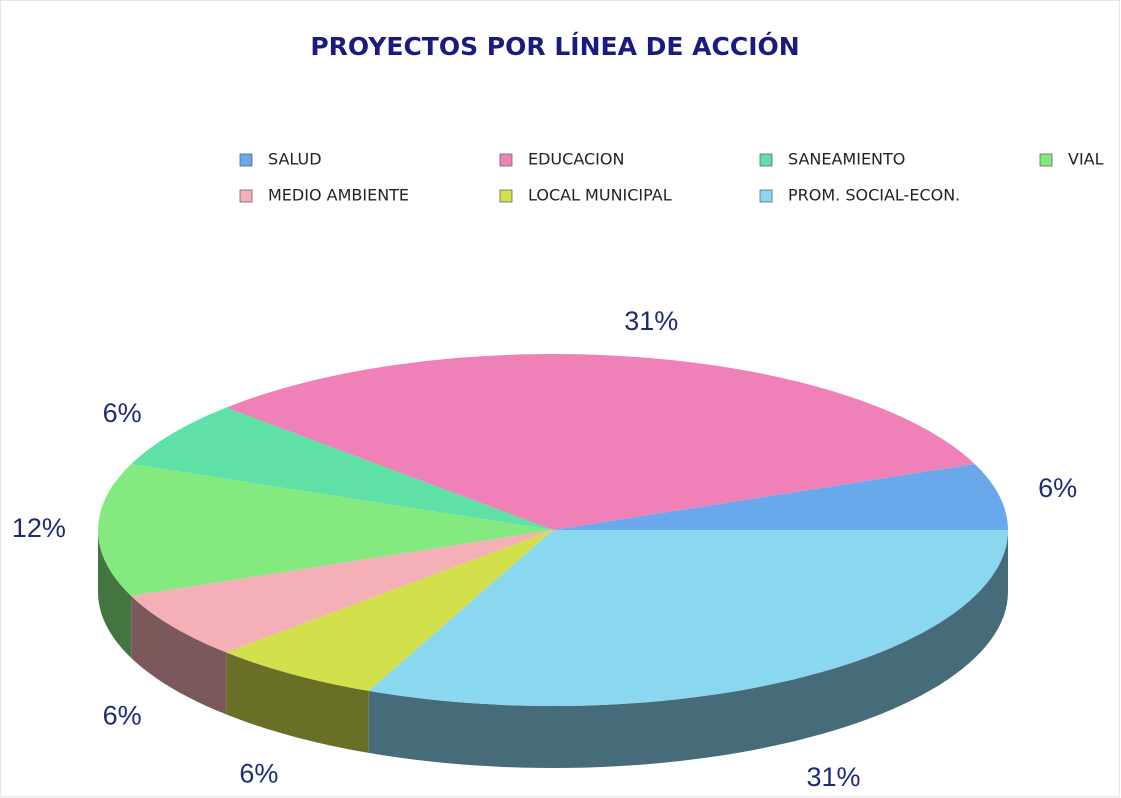 This screenshot has height=798, width=1121. I want to click on legend-label: LOCAL MUNICIPAL, so click(600, 195).